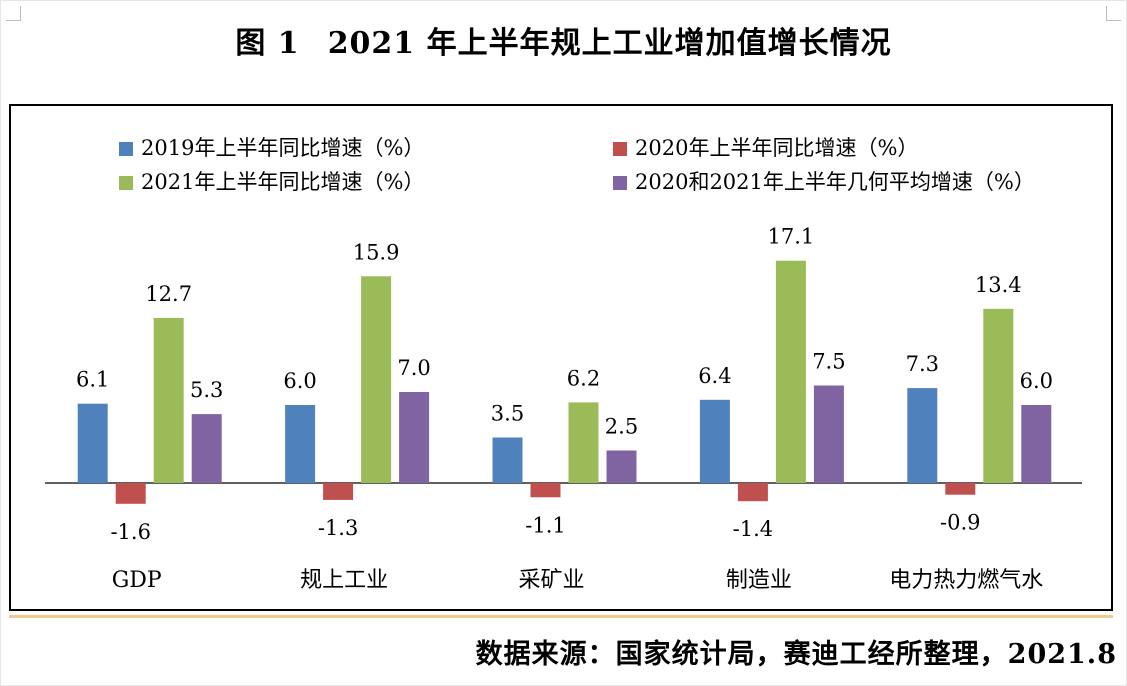 This screenshot has width=1127, height=686. Describe the element at coordinates (583, 378) in the screenshot. I see `data-label-采矿业-series-2: 6.2` at that location.